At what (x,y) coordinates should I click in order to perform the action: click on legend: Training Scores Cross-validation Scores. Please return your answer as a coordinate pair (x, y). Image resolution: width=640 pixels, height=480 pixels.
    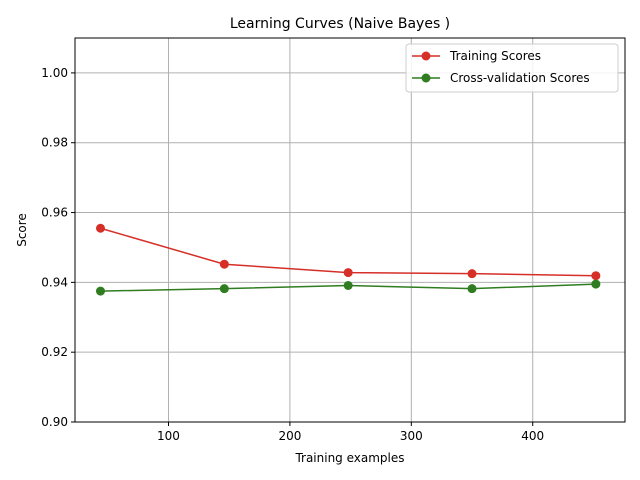
    Looking at the image, I should click on (512, 68).